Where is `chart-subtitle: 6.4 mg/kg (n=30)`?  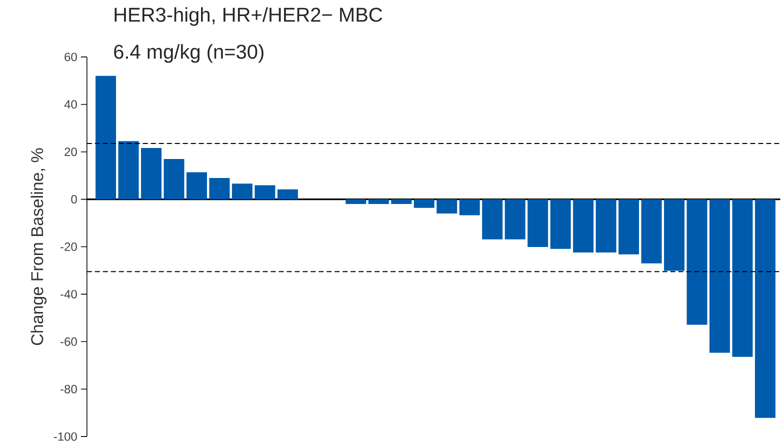 chart-subtitle: 6.4 mg/kg (n=30) is located at coordinates (189, 53).